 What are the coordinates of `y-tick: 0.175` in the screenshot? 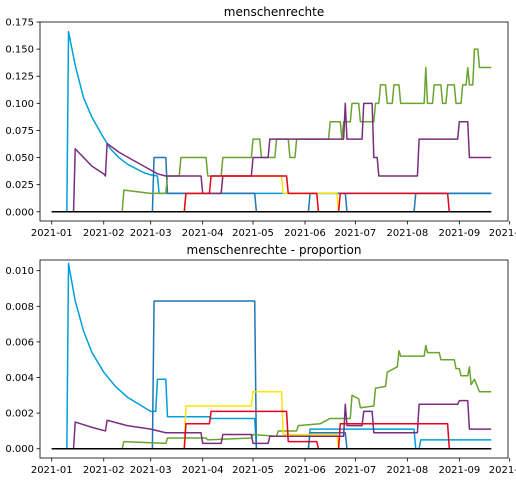 It's located at (22, 23).